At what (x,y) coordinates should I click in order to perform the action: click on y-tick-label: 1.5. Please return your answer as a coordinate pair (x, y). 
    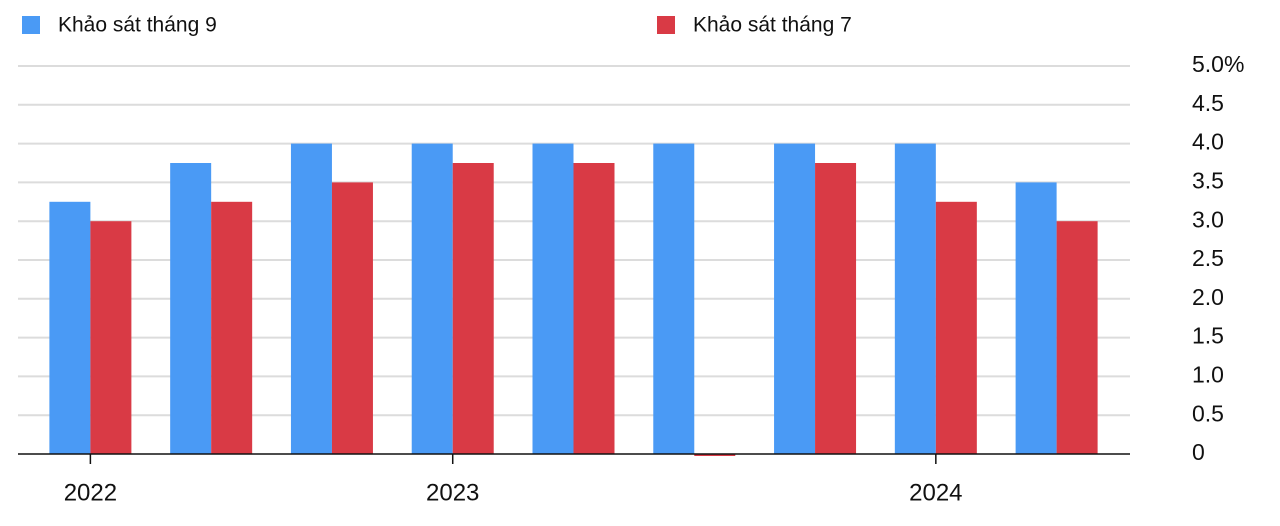
    Looking at the image, I should click on (1208, 336).